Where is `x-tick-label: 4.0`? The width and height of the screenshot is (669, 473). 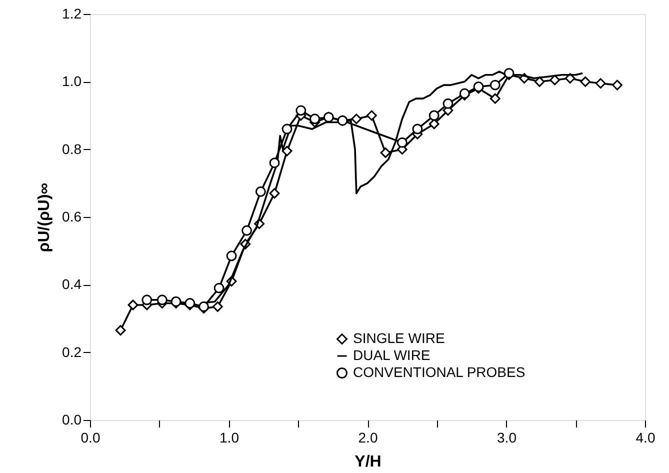 x-tick-label: 4.0 is located at coordinates (646, 438).